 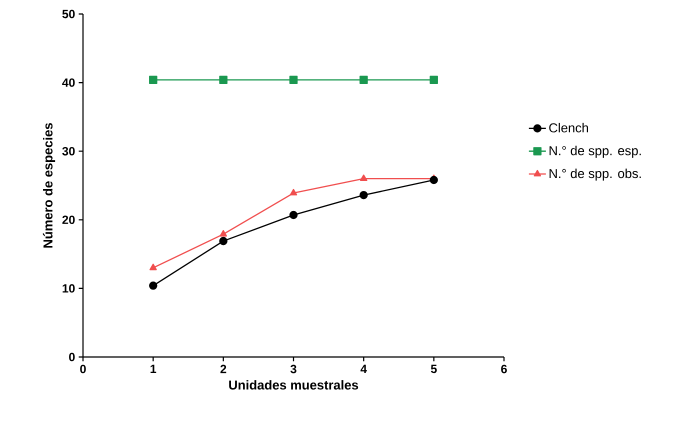 What do you see at coordinates (68, 288) in the screenshot?
I see `y-tick-label: 10` at bounding box center [68, 288].